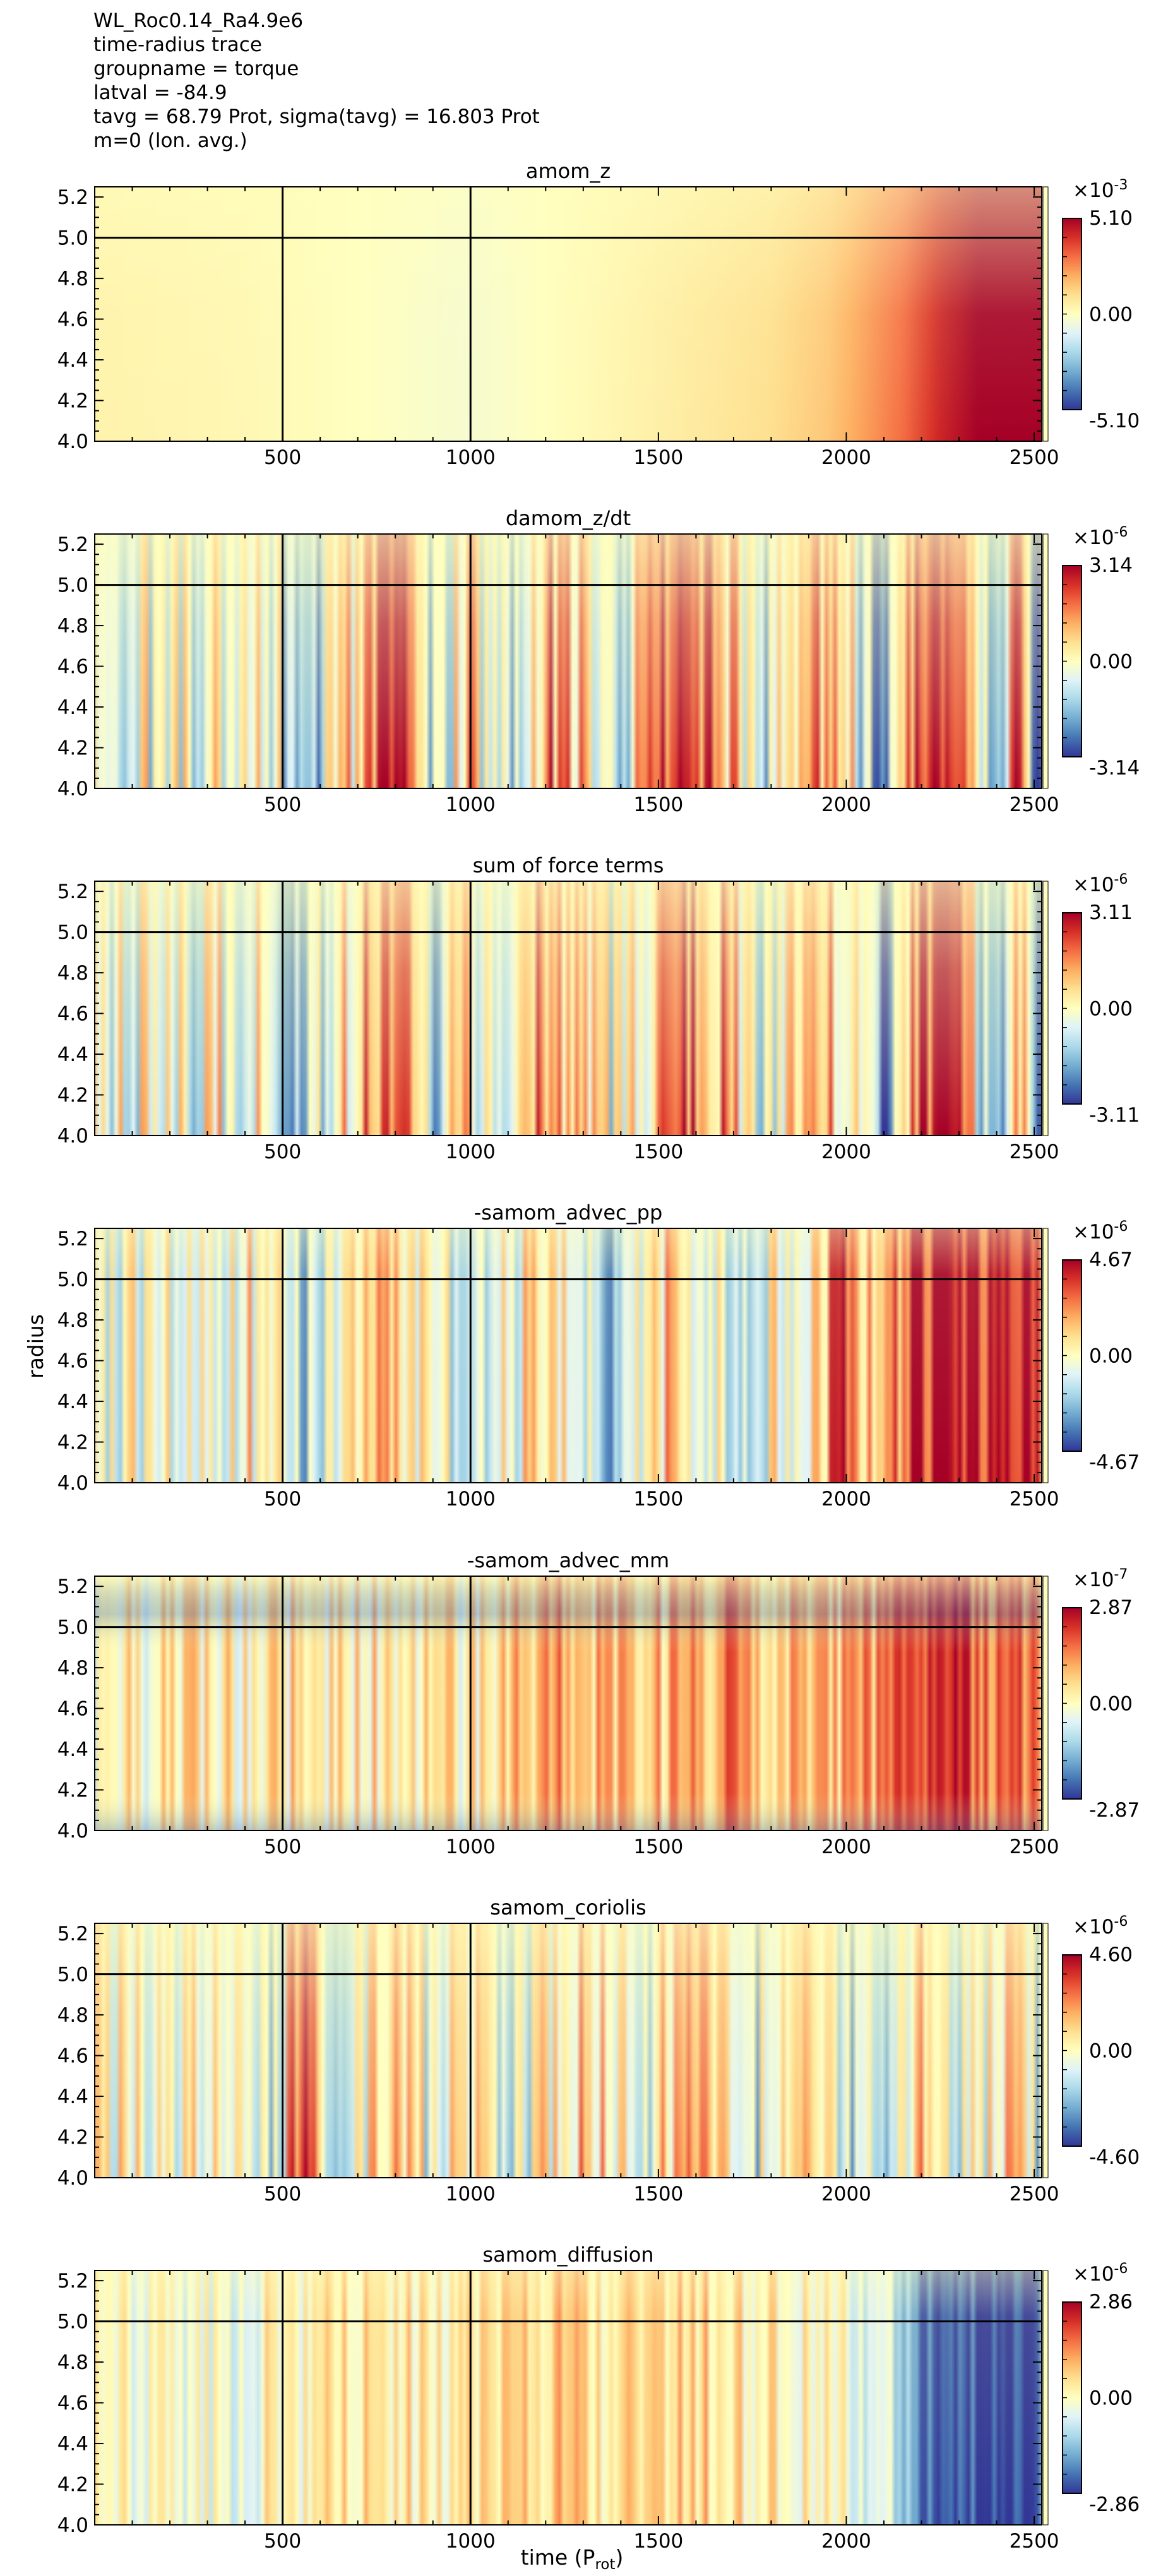  I want to click on colorbar-max-label: 3.14, so click(1111, 565).